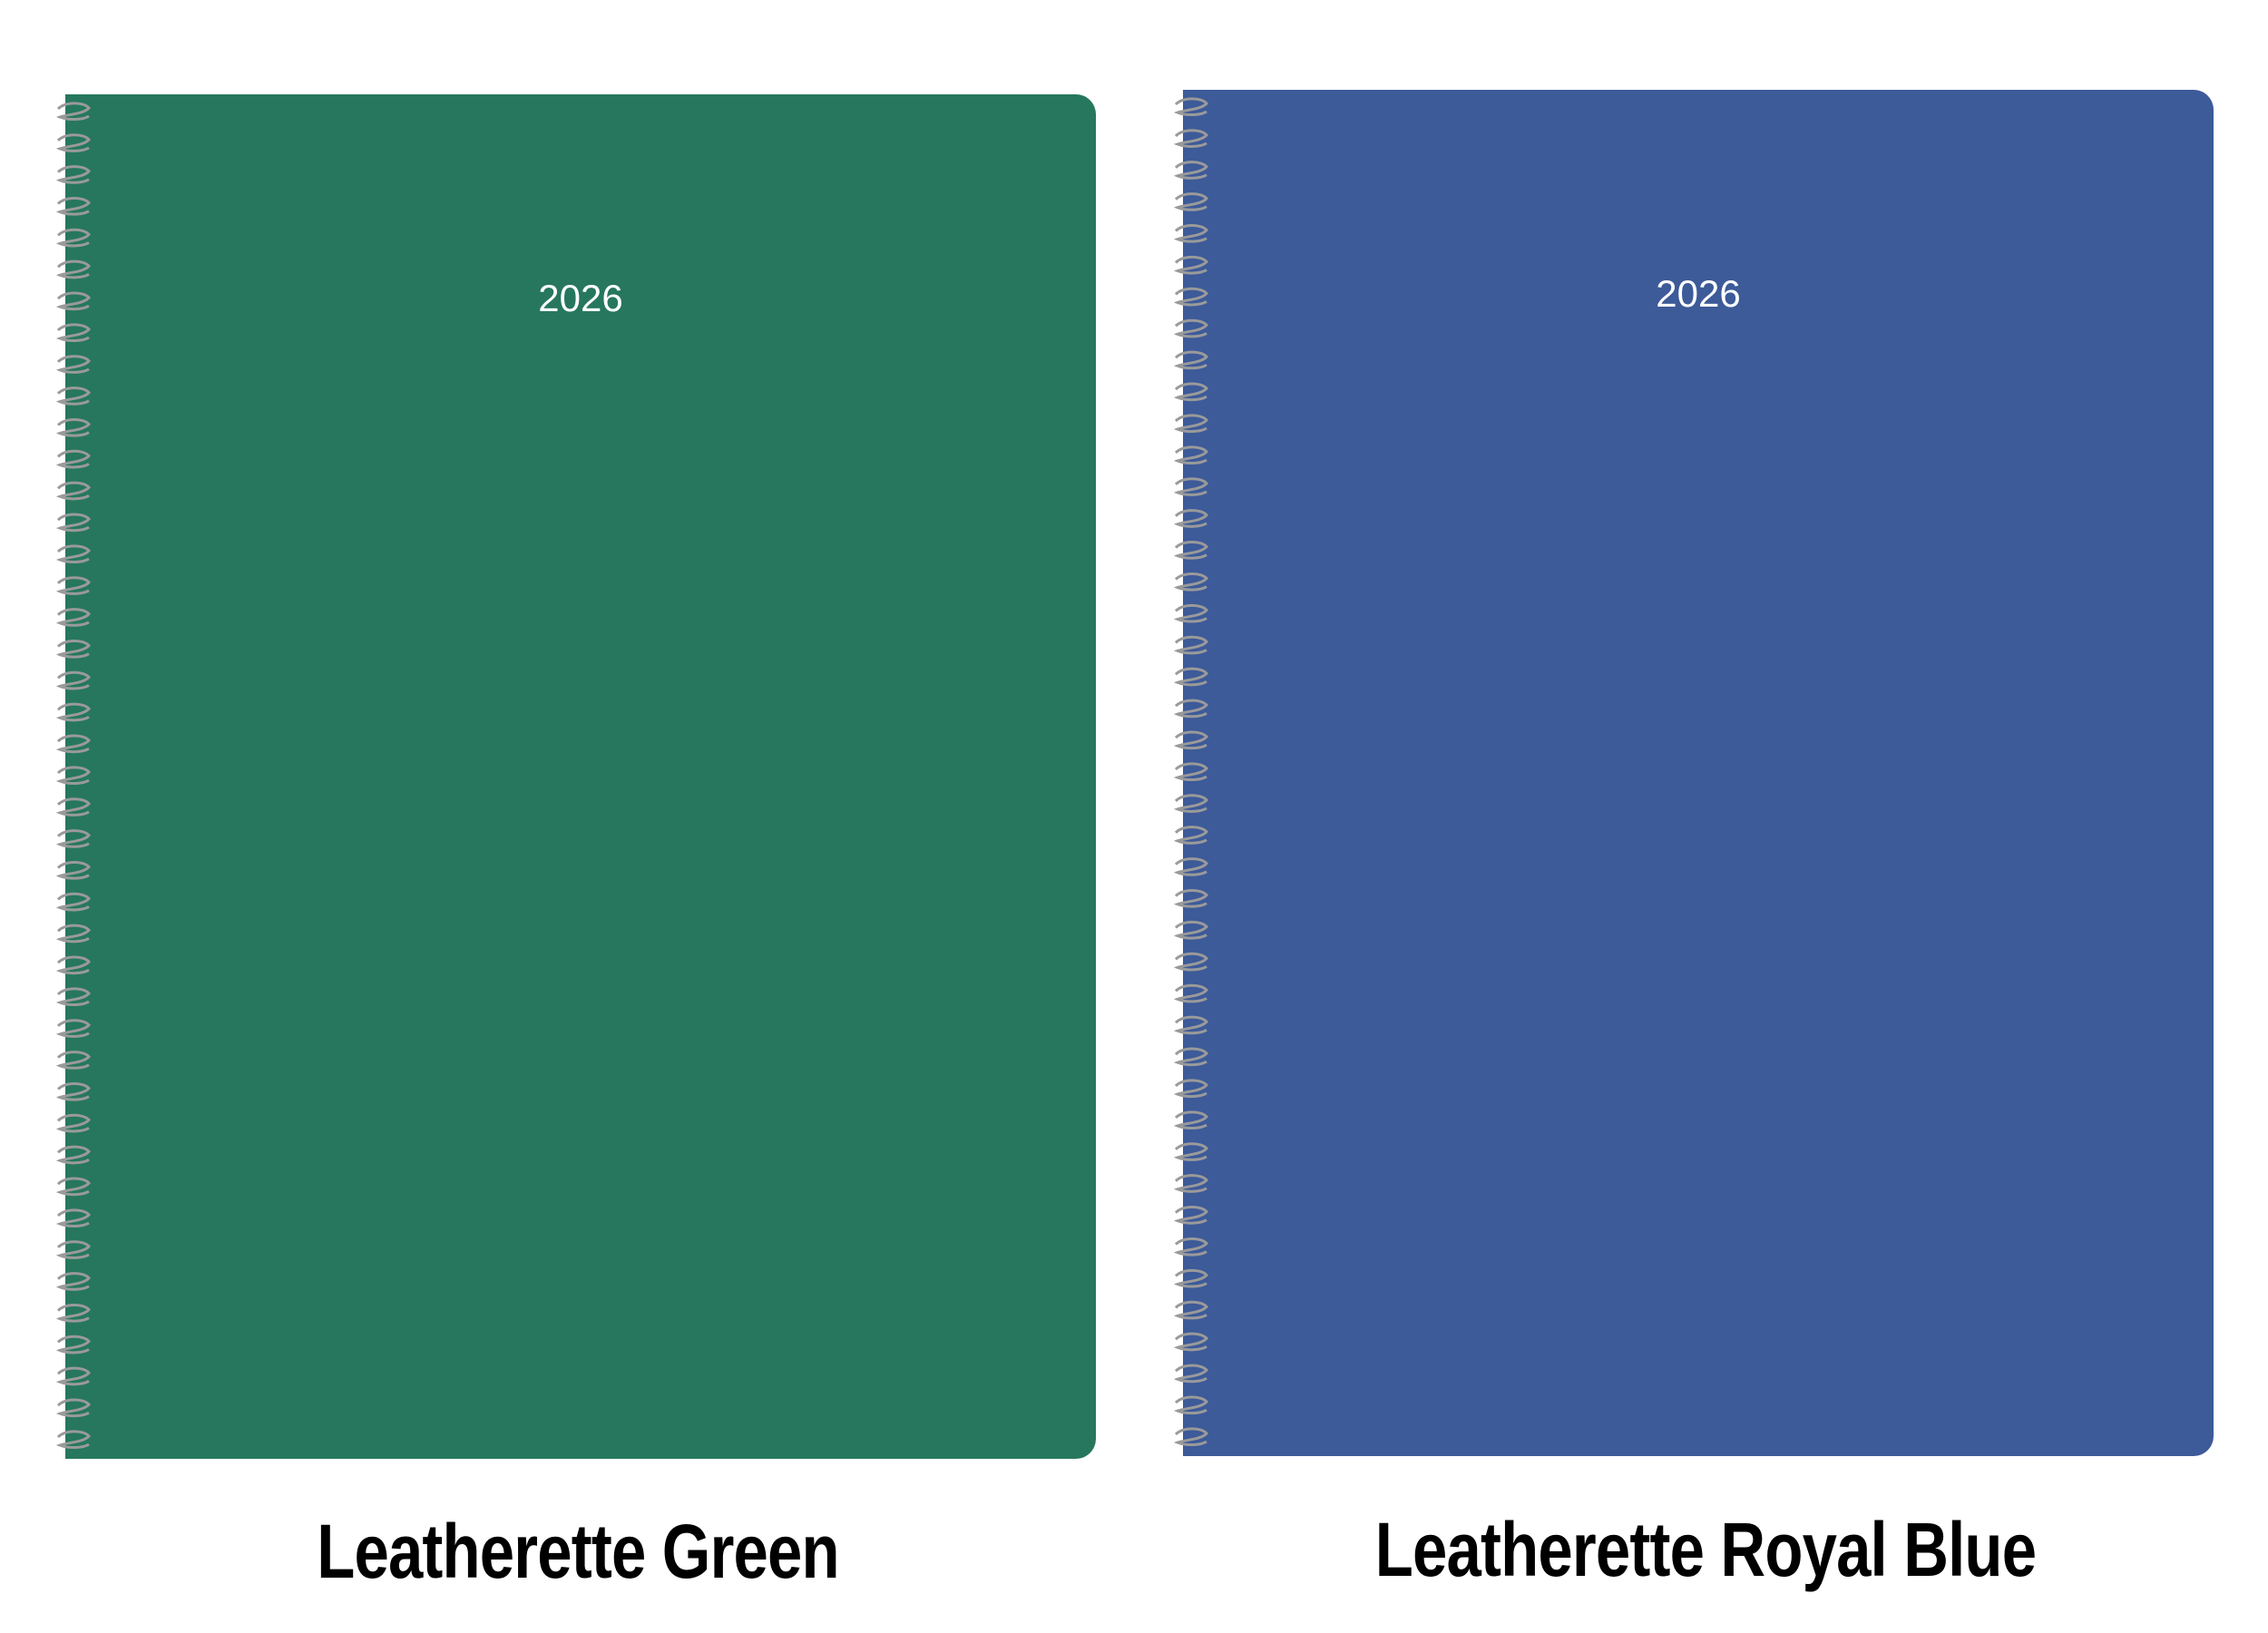 This screenshot has height=1633, width=2268. What do you see at coordinates (578, 1551) in the screenshot?
I see `cover-label: Leatherette Green` at bounding box center [578, 1551].